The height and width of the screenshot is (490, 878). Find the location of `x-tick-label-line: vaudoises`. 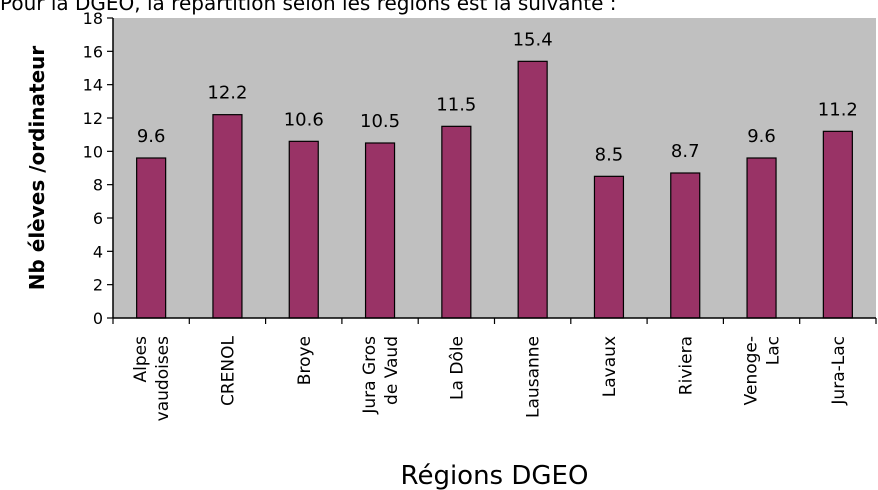

x-tick-label-line: vaudoises is located at coordinates (163, 378).